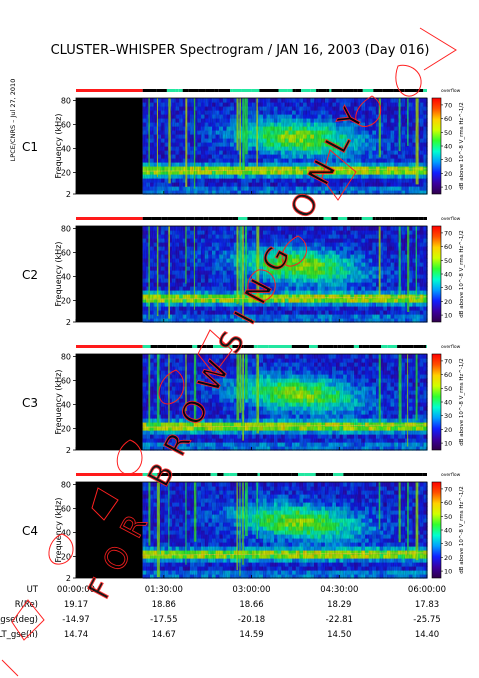 This screenshot has width=479, height=678. Describe the element at coordinates (30, 275) in the screenshot. I see `spacecraft-label: C2` at that location.